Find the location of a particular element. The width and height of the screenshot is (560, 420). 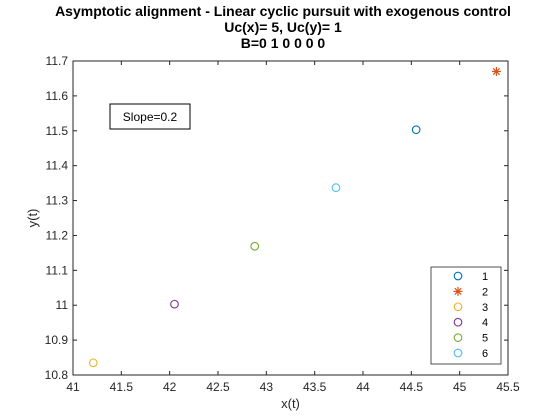

y-tick-label: 11.6 is located at coordinates (57, 96).